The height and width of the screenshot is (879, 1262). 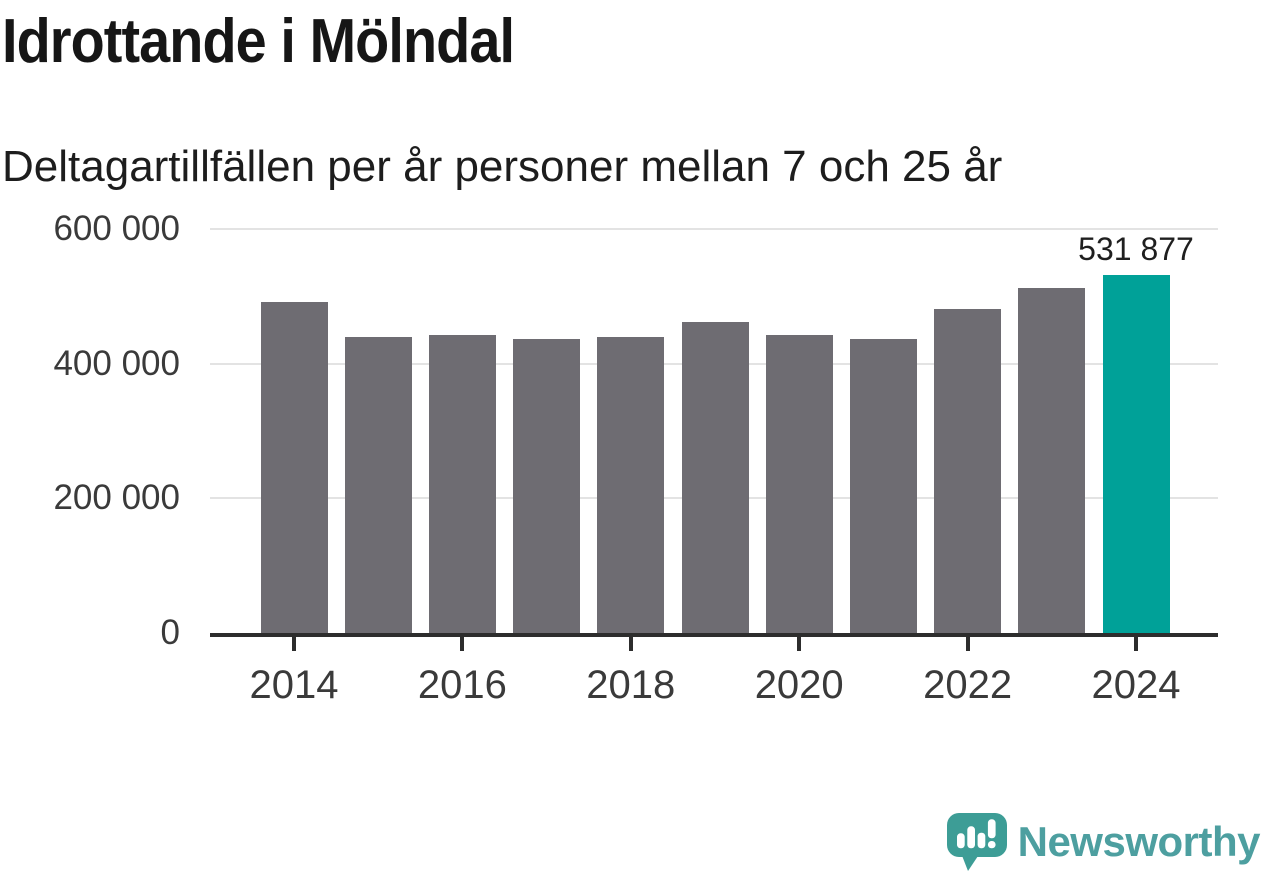 I want to click on y-axis-label-600000: 600 000, so click(x=116, y=228).